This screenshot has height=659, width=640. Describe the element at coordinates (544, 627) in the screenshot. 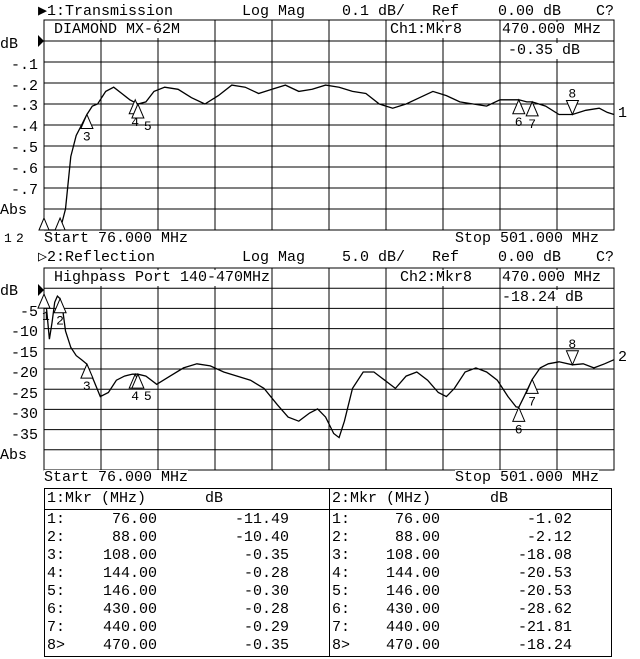

I see `marker-db: -21.81` at that location.